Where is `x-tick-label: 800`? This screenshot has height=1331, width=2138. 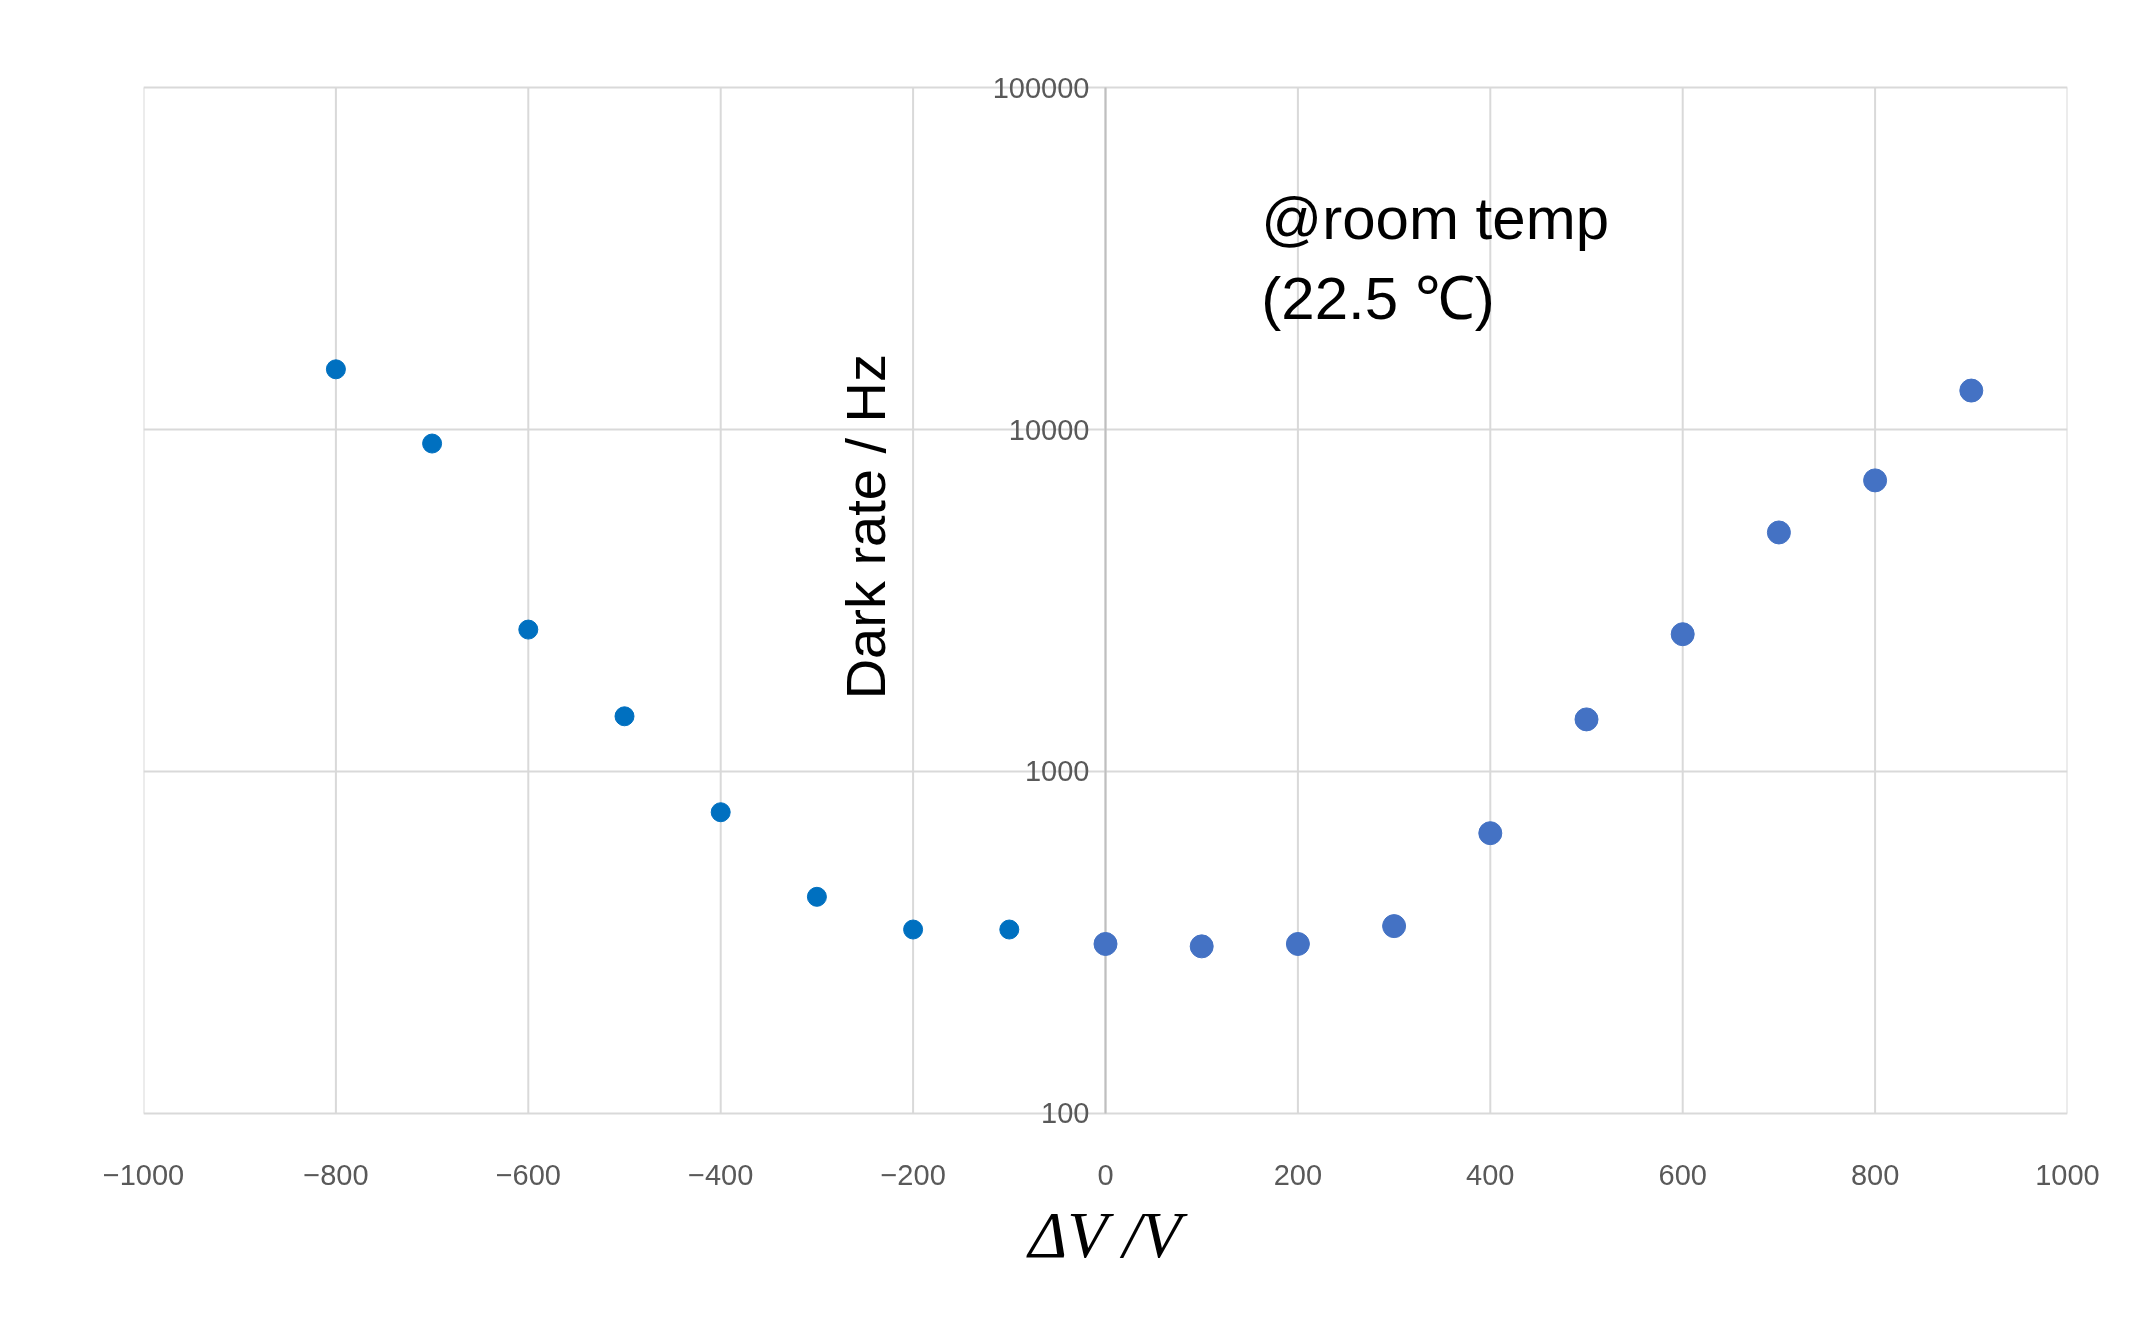 x-tick-label: 800 is located at coordinates (1875, 1174).